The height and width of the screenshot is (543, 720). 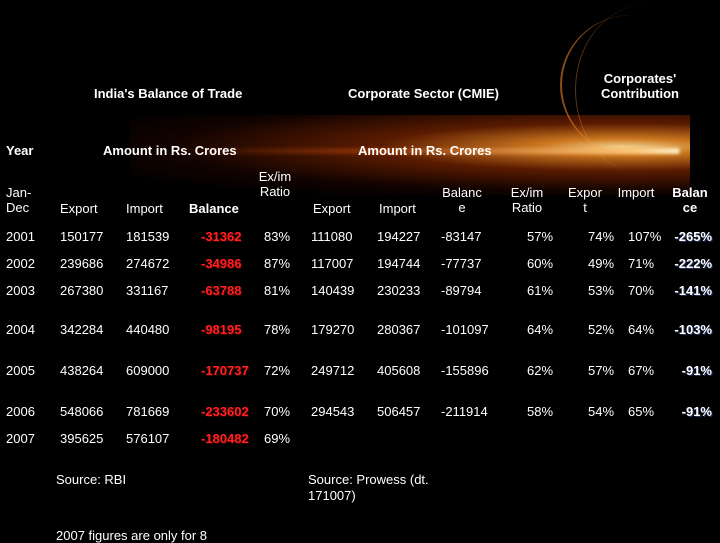 I want to click on table-cell-import: 274672, so click(x=148, y=263).